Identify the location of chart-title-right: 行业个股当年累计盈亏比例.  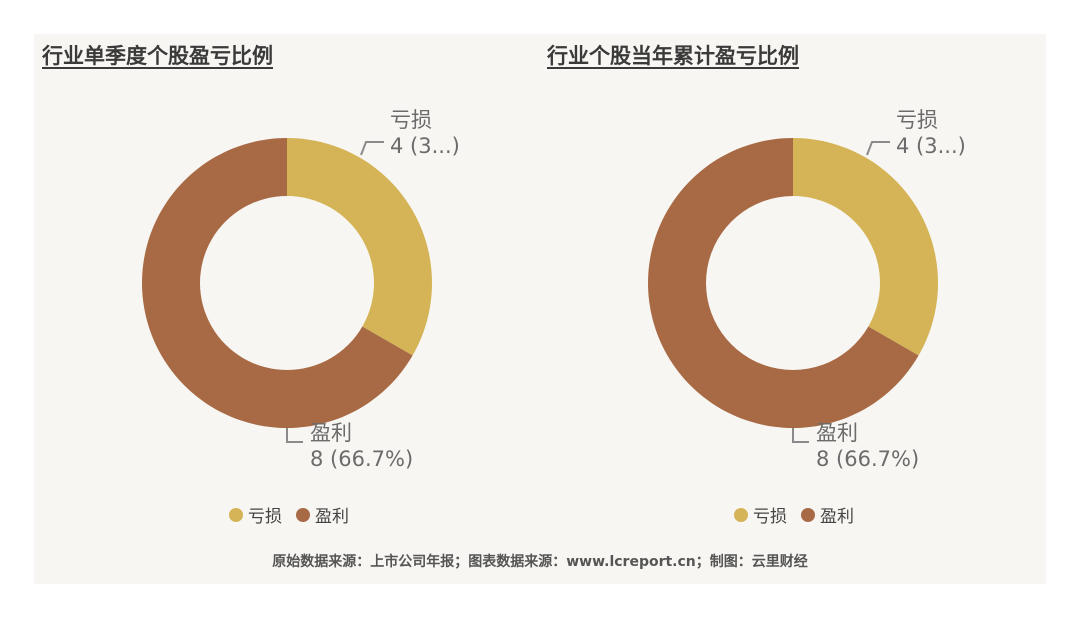
(673, 56).